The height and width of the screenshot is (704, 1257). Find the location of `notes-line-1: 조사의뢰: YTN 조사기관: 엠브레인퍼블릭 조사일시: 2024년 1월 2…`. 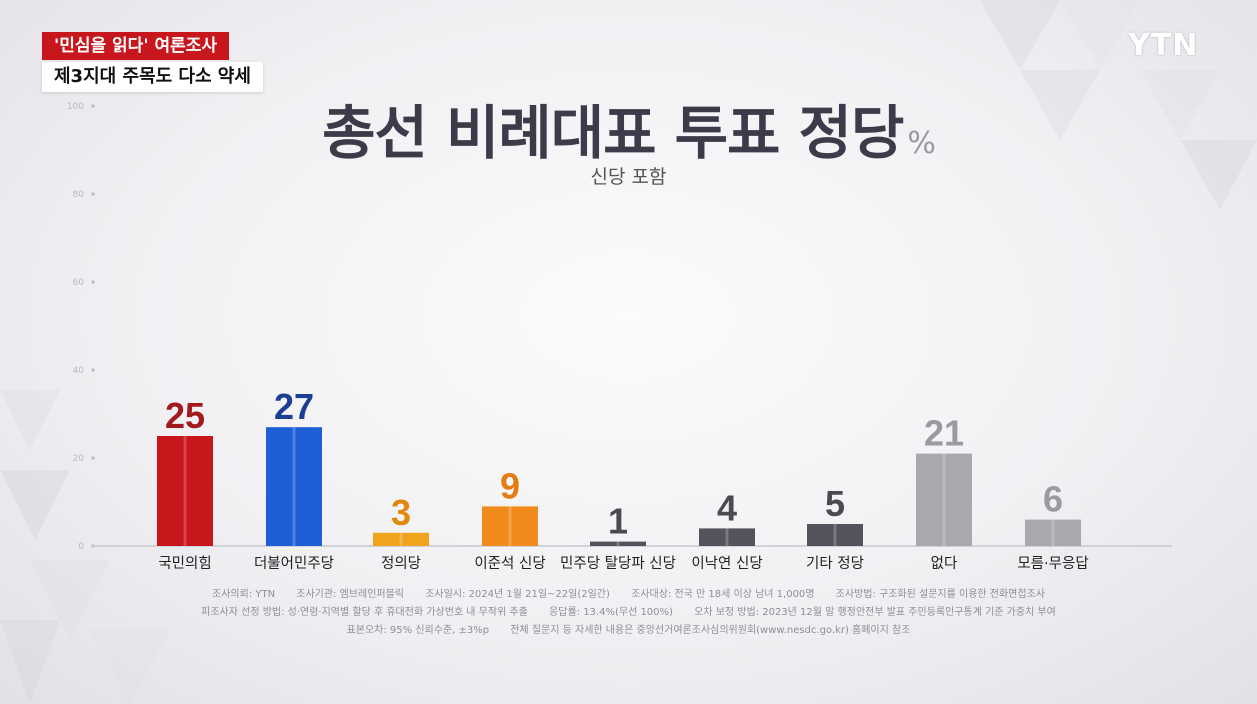

notes-line-1: 조사의뢰: YTN 조사기관: 엠브레인퍼블릭 조사일시: 2024년 1월 2… is located at coordinates (628, 595).